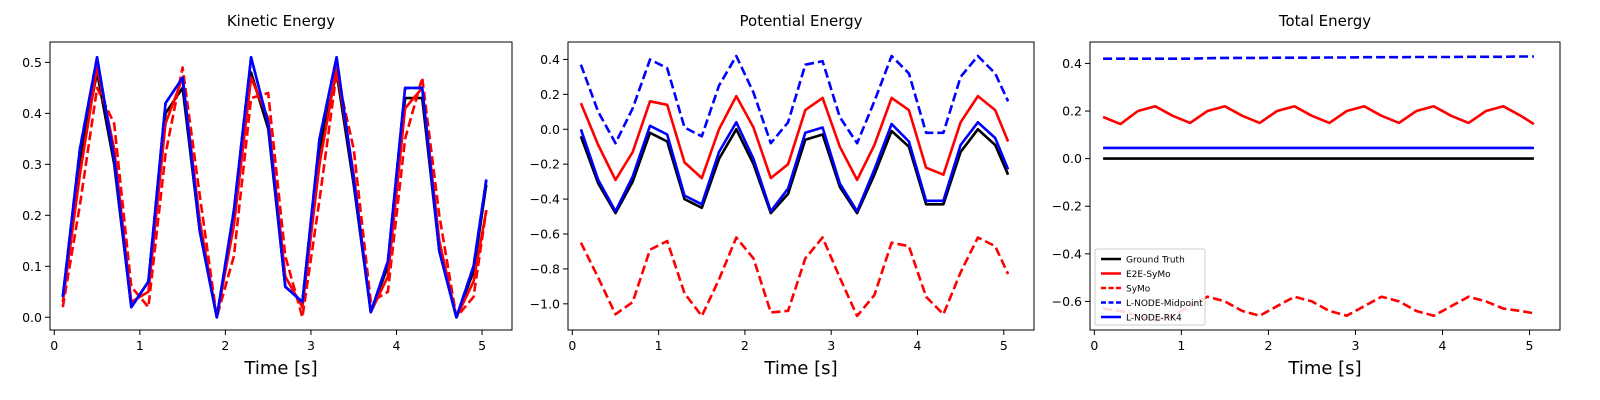 Image resolution: width=1600 pixels, height=400 pixels. I want to click on legend-label: L-NODE-RK4, so click(1154, 318).